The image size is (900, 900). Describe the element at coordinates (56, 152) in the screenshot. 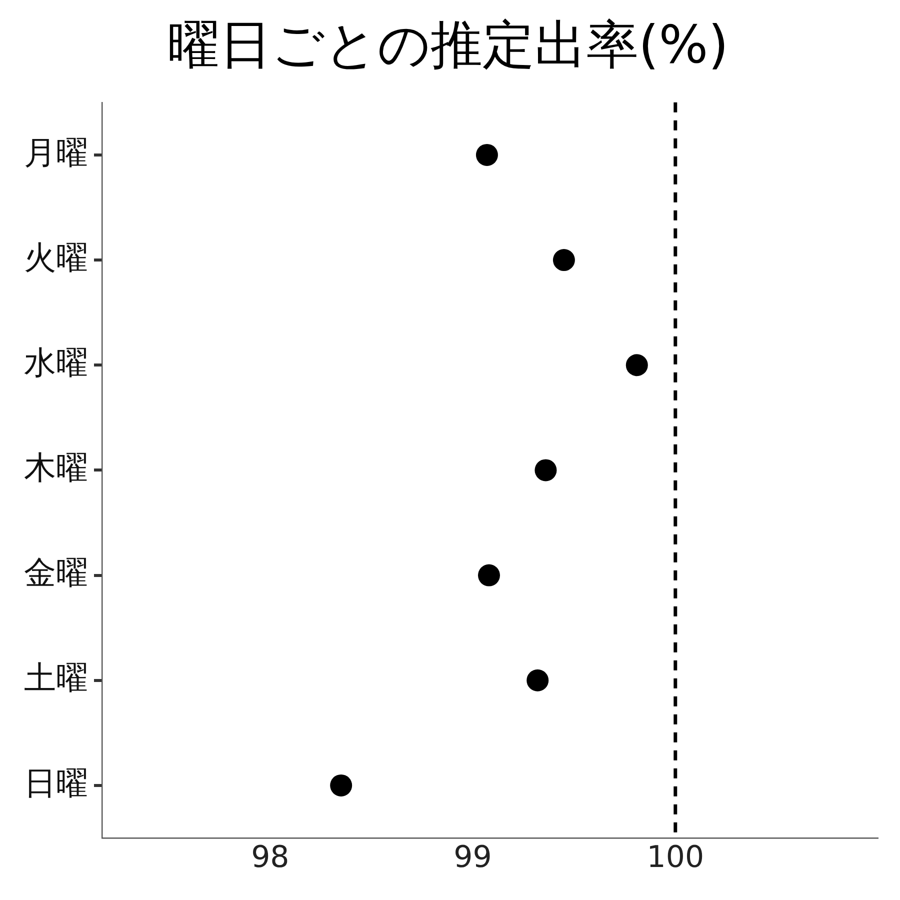

I see `y-tick-label: 月曜` at that location.